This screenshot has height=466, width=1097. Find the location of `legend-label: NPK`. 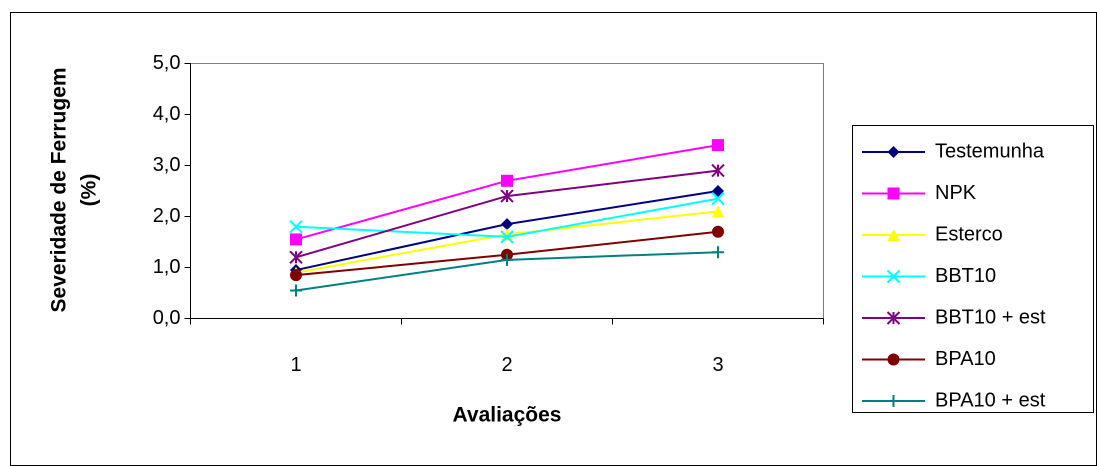

legend-label: NPK is located at coordinates (956, 193).